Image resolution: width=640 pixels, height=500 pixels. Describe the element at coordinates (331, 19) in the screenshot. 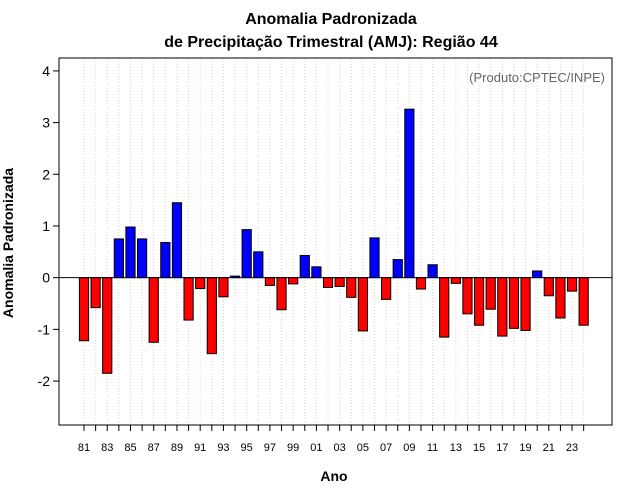

I see `chart-title: Anomalia Padronizada` at that location.